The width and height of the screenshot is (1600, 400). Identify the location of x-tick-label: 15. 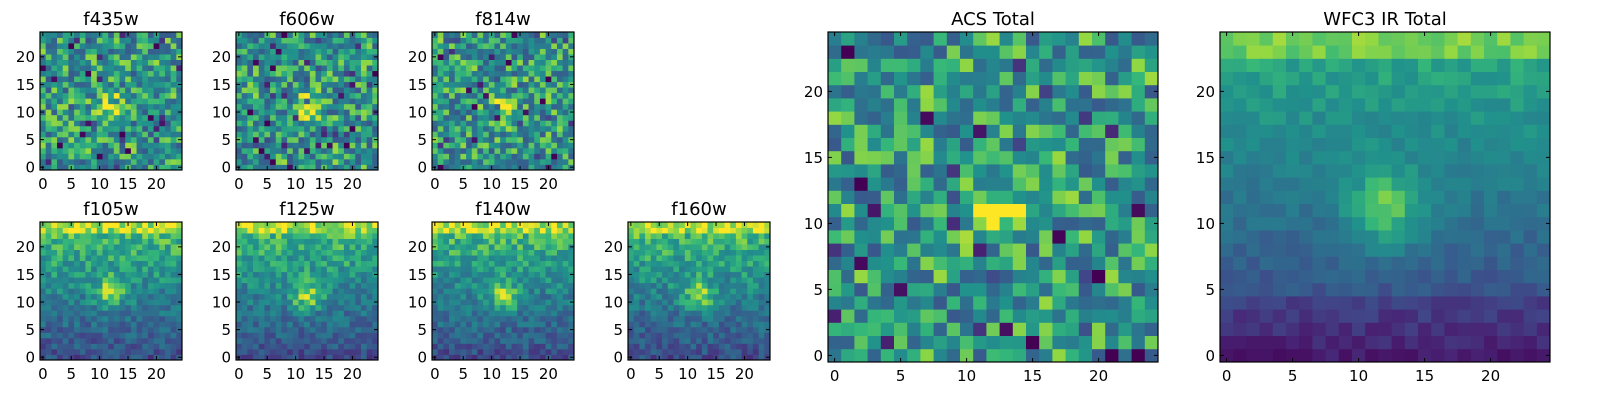
(519, 184).